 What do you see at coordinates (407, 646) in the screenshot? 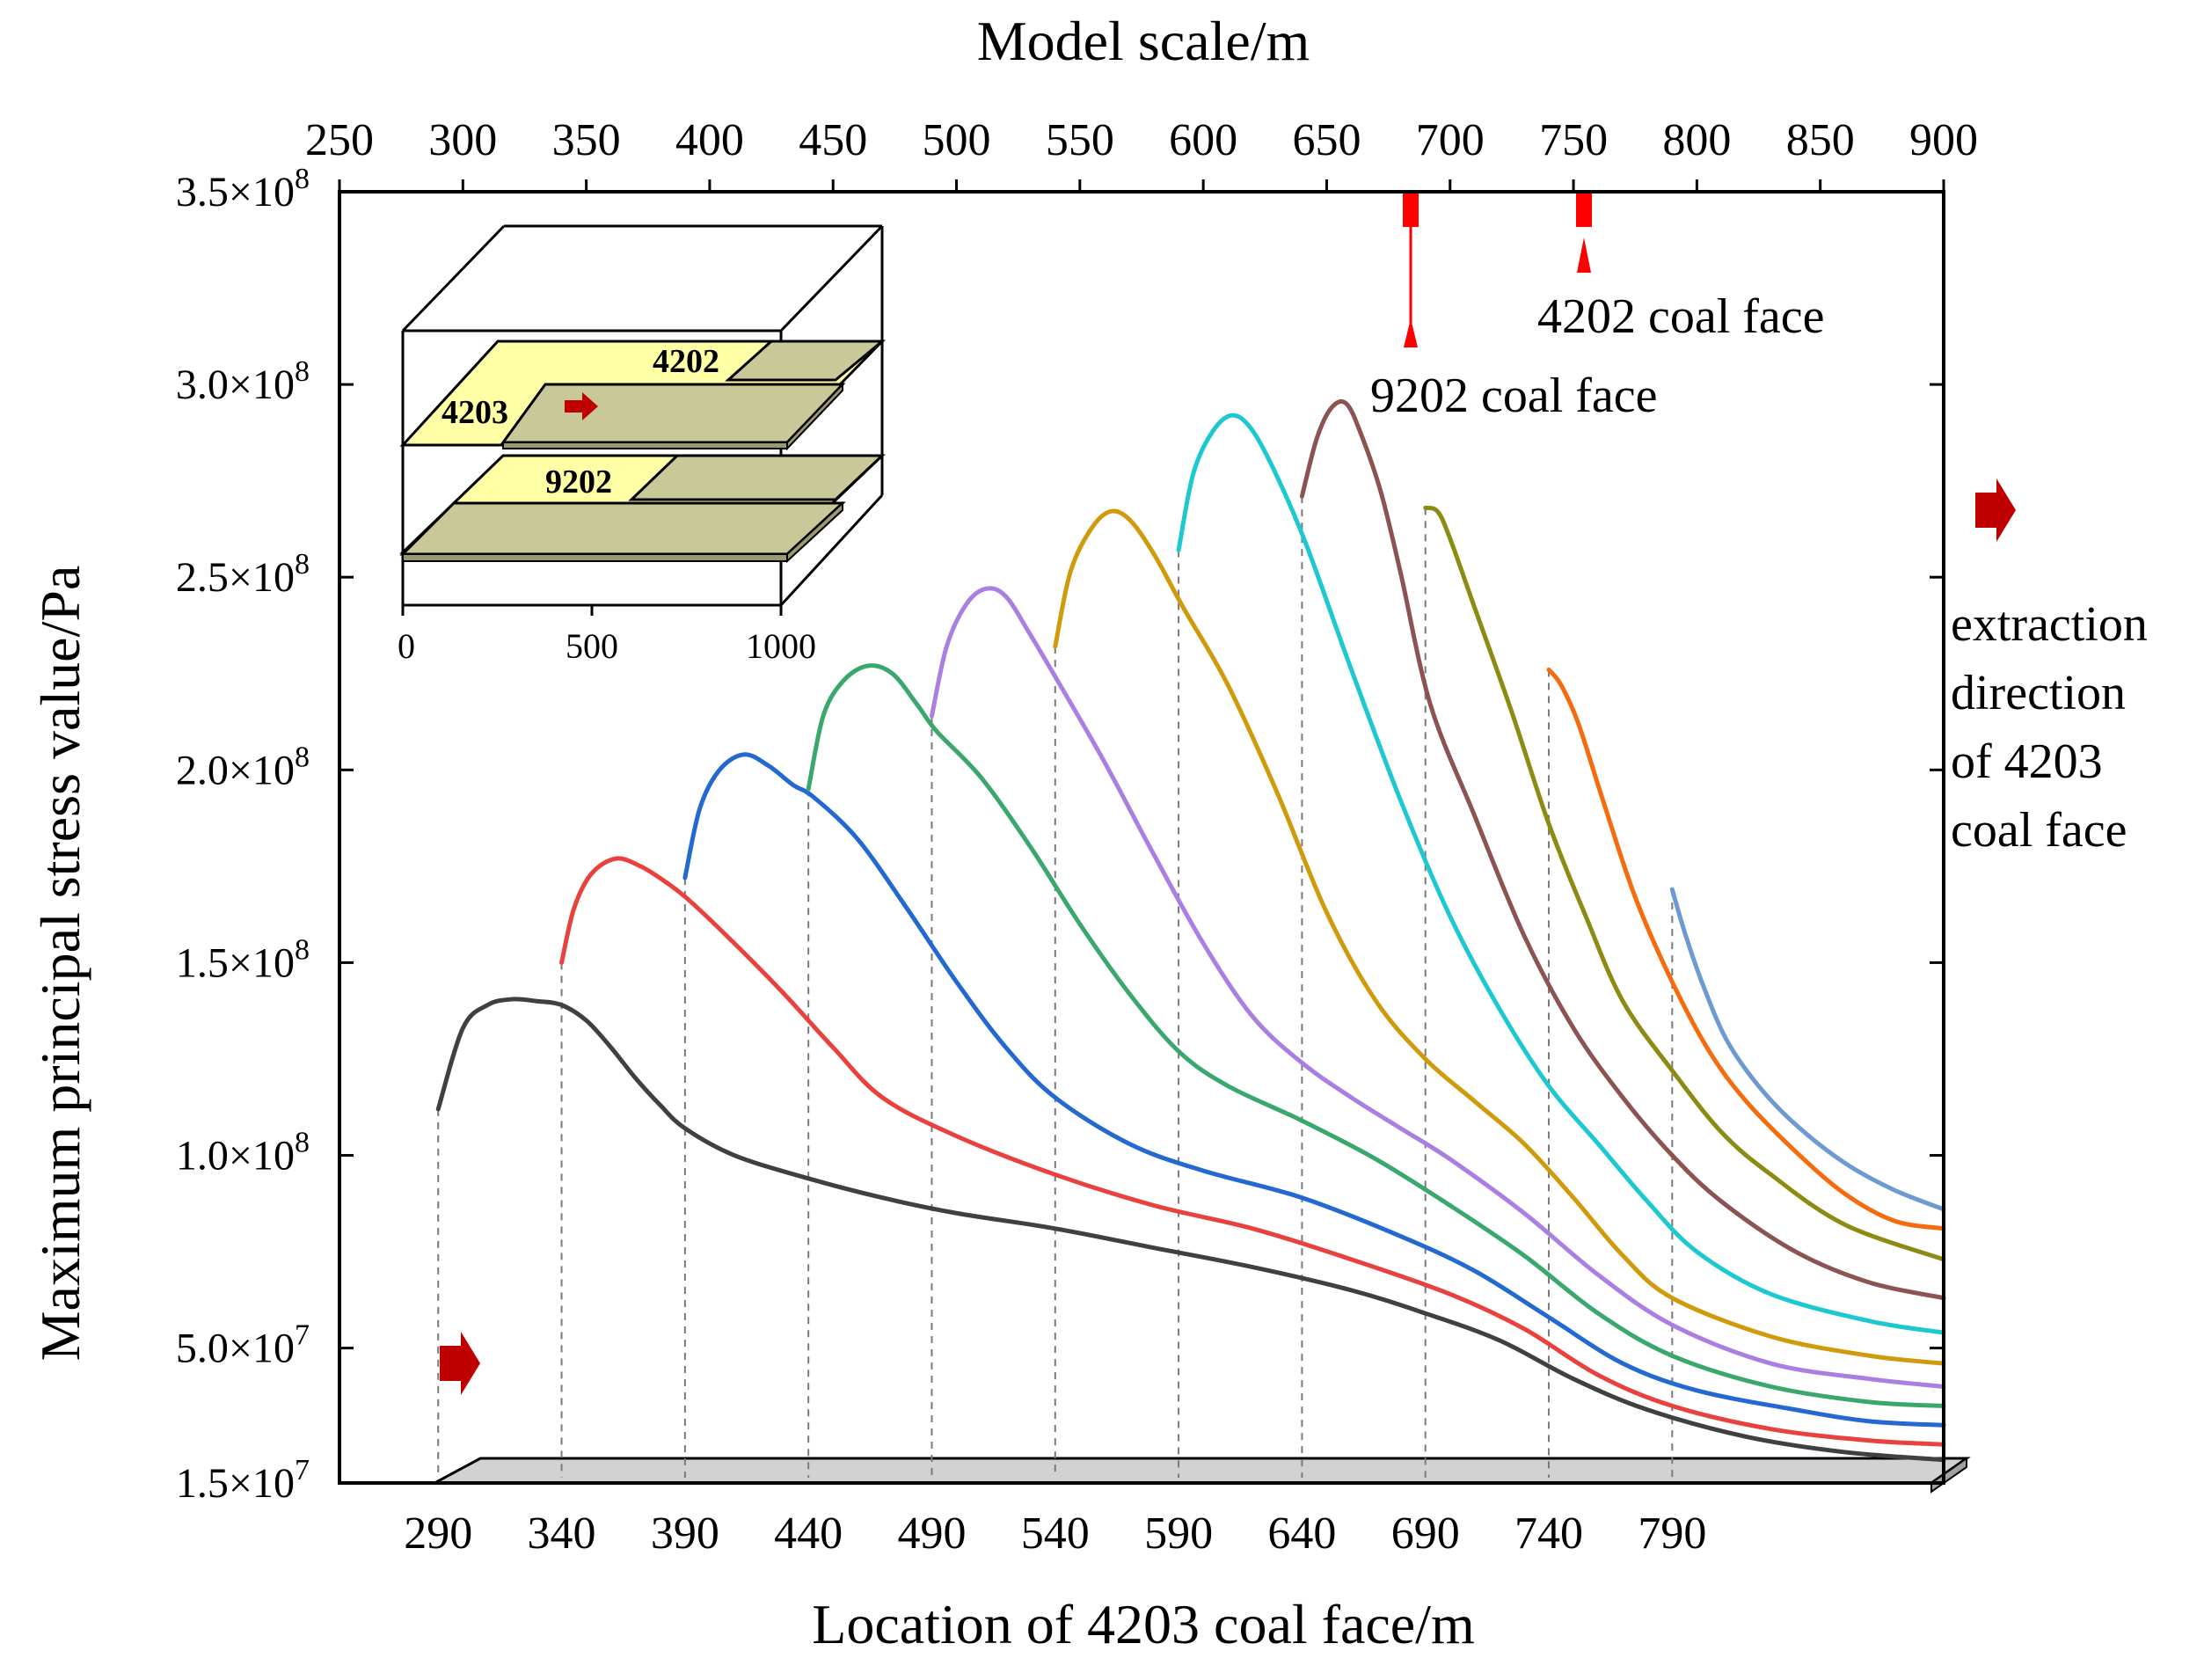
I see `inset-tick-0: 0` at bounding box center [407, 646].